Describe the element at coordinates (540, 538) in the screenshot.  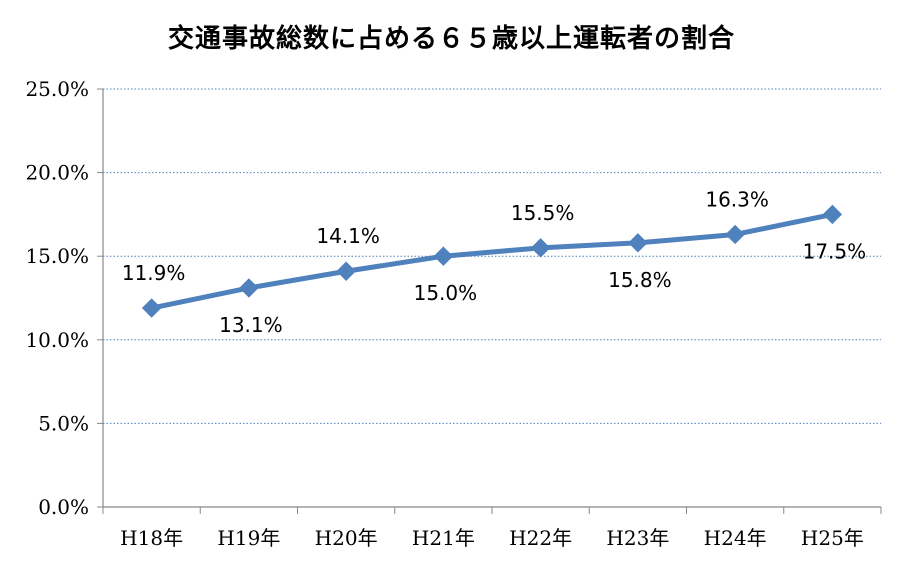
I see `x-tick-label: H22年` at that location.